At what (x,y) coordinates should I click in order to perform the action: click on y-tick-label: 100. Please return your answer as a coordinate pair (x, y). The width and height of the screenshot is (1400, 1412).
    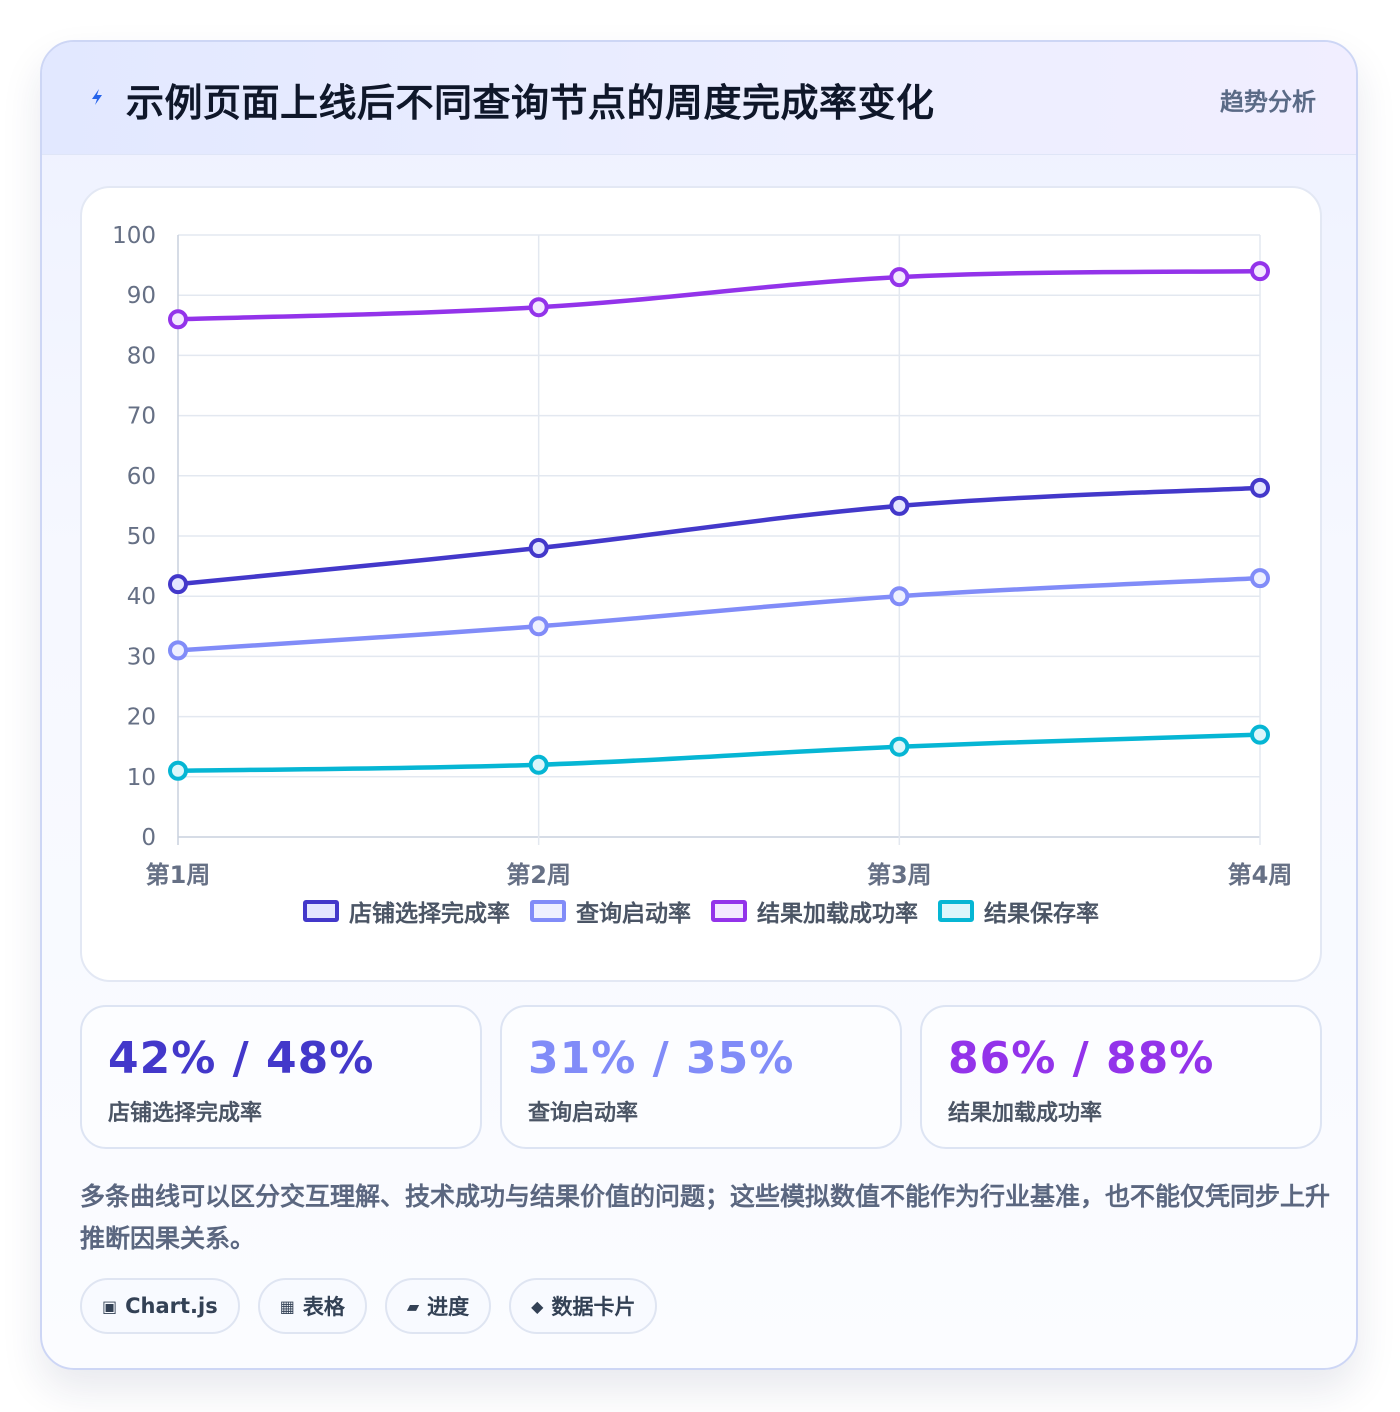
    Looking at the image, I should click on (134, 236).